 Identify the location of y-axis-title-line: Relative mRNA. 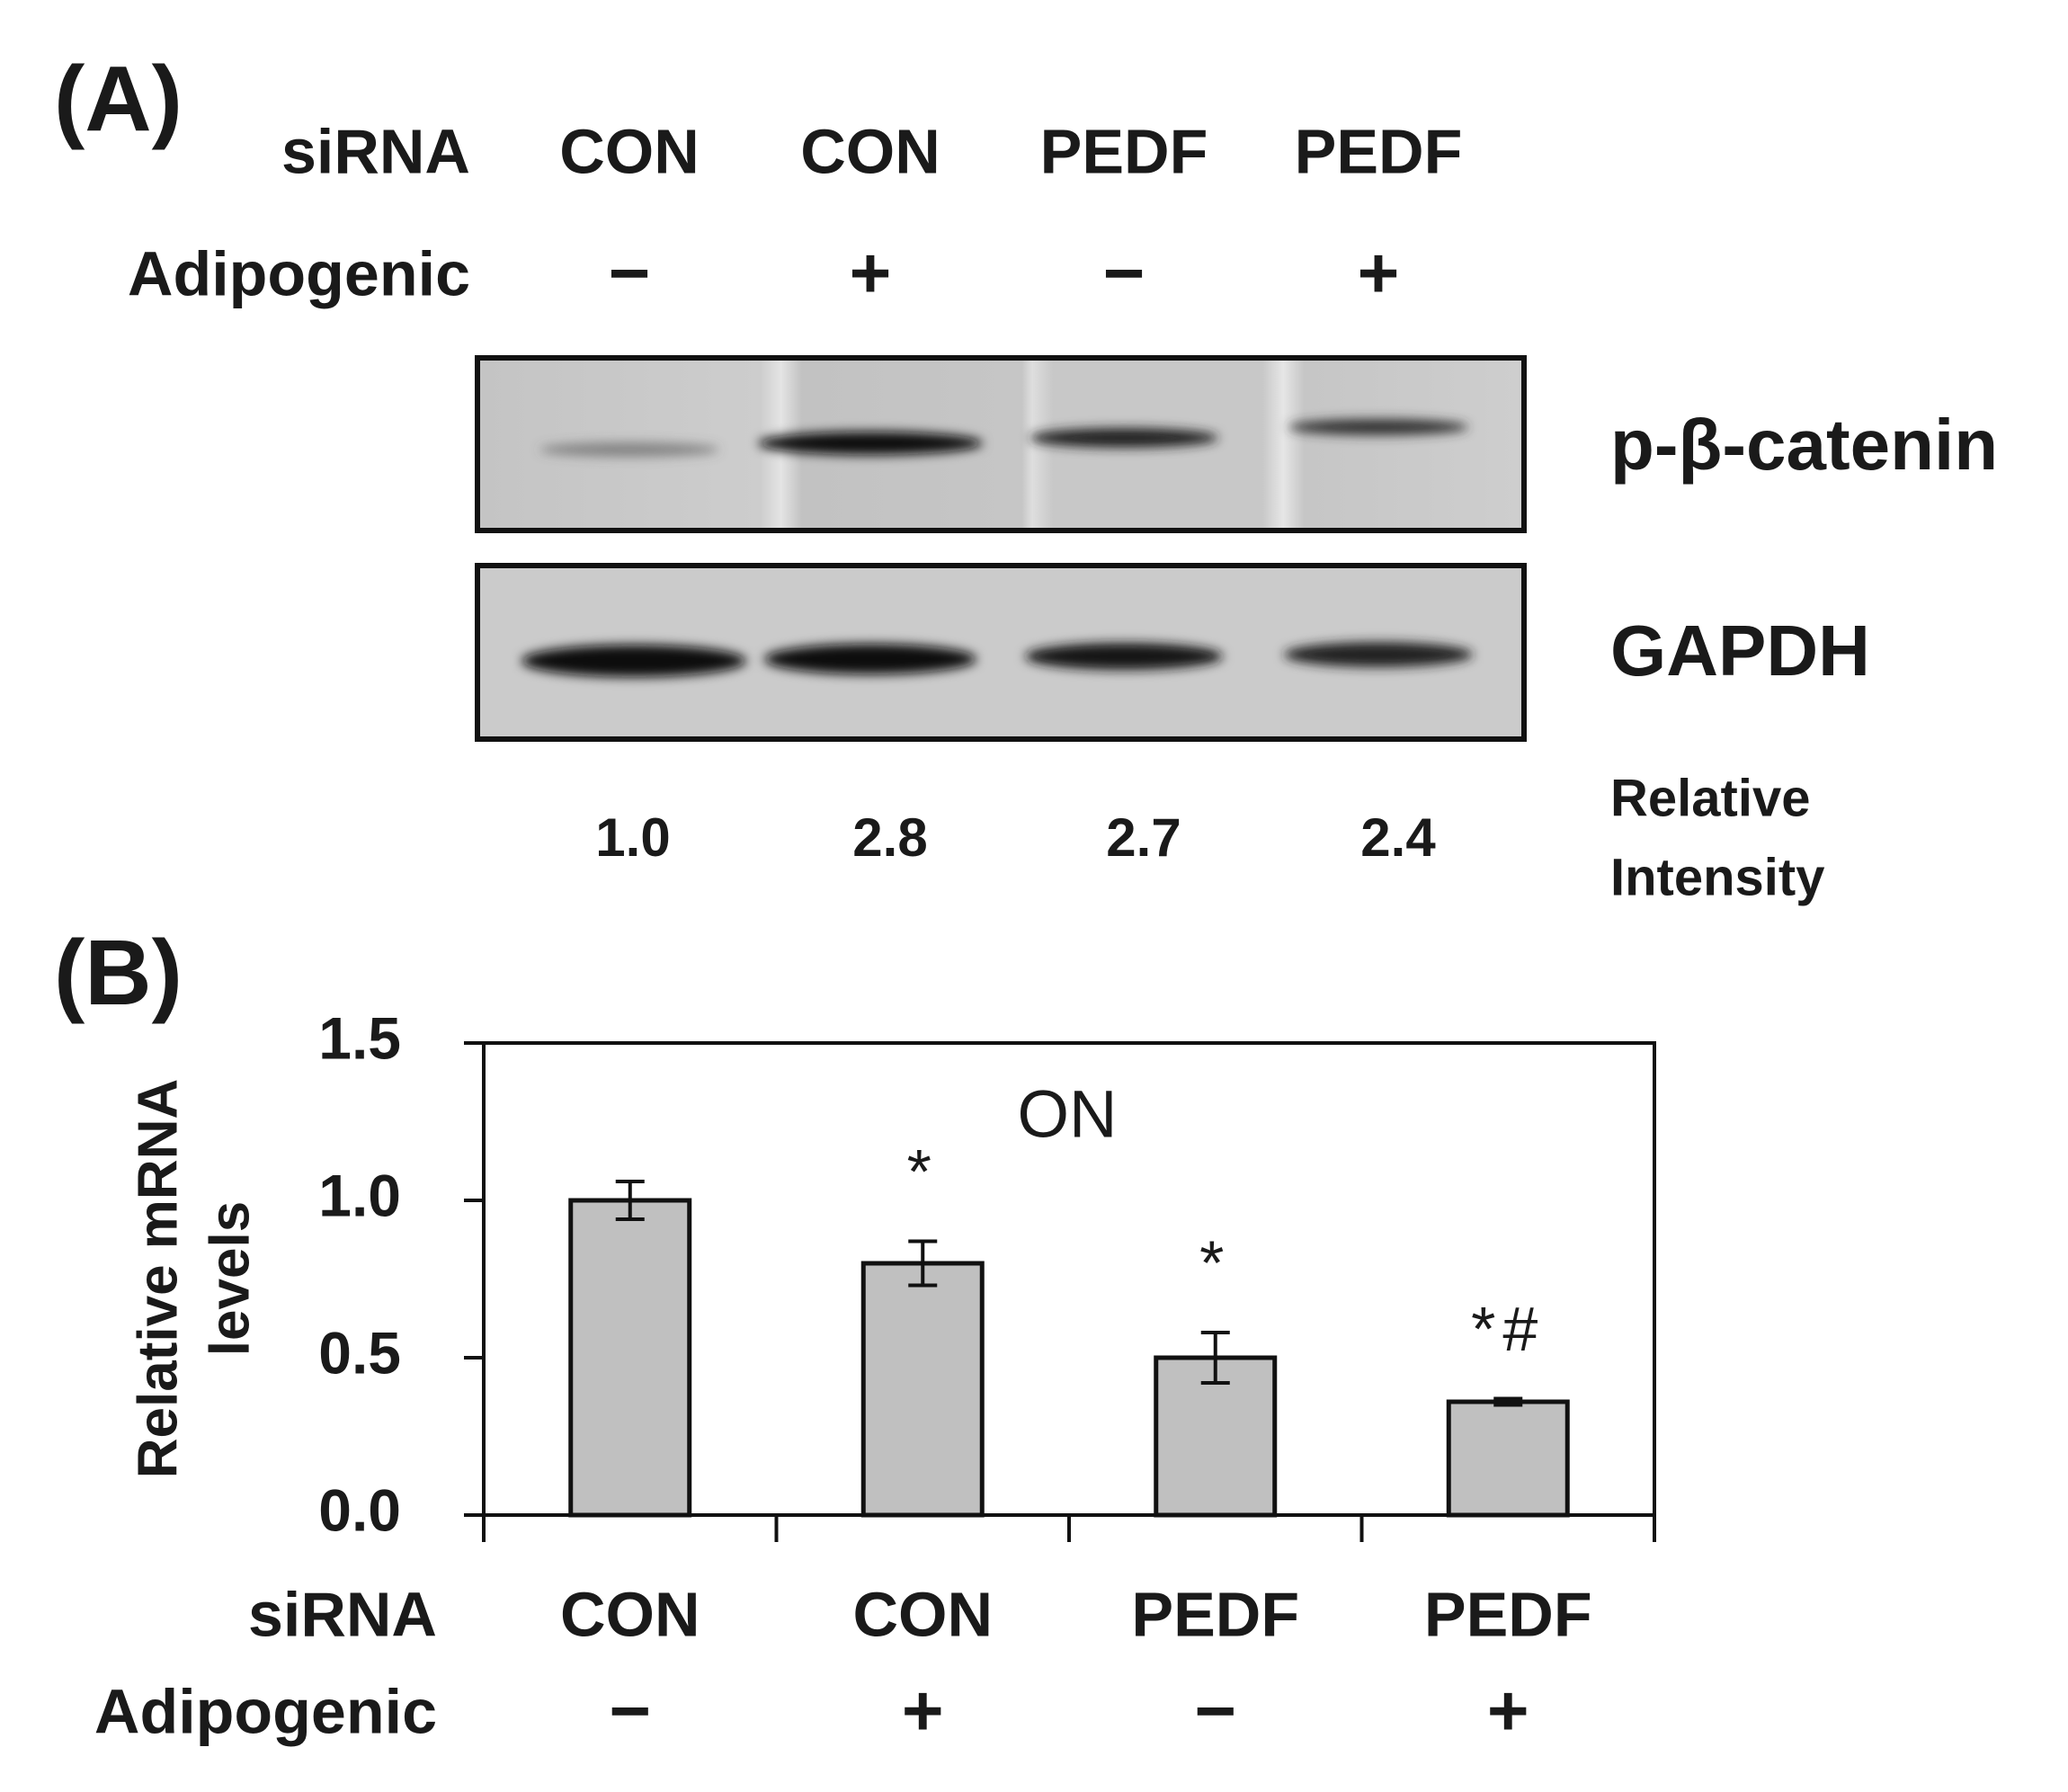
(158, 1279).